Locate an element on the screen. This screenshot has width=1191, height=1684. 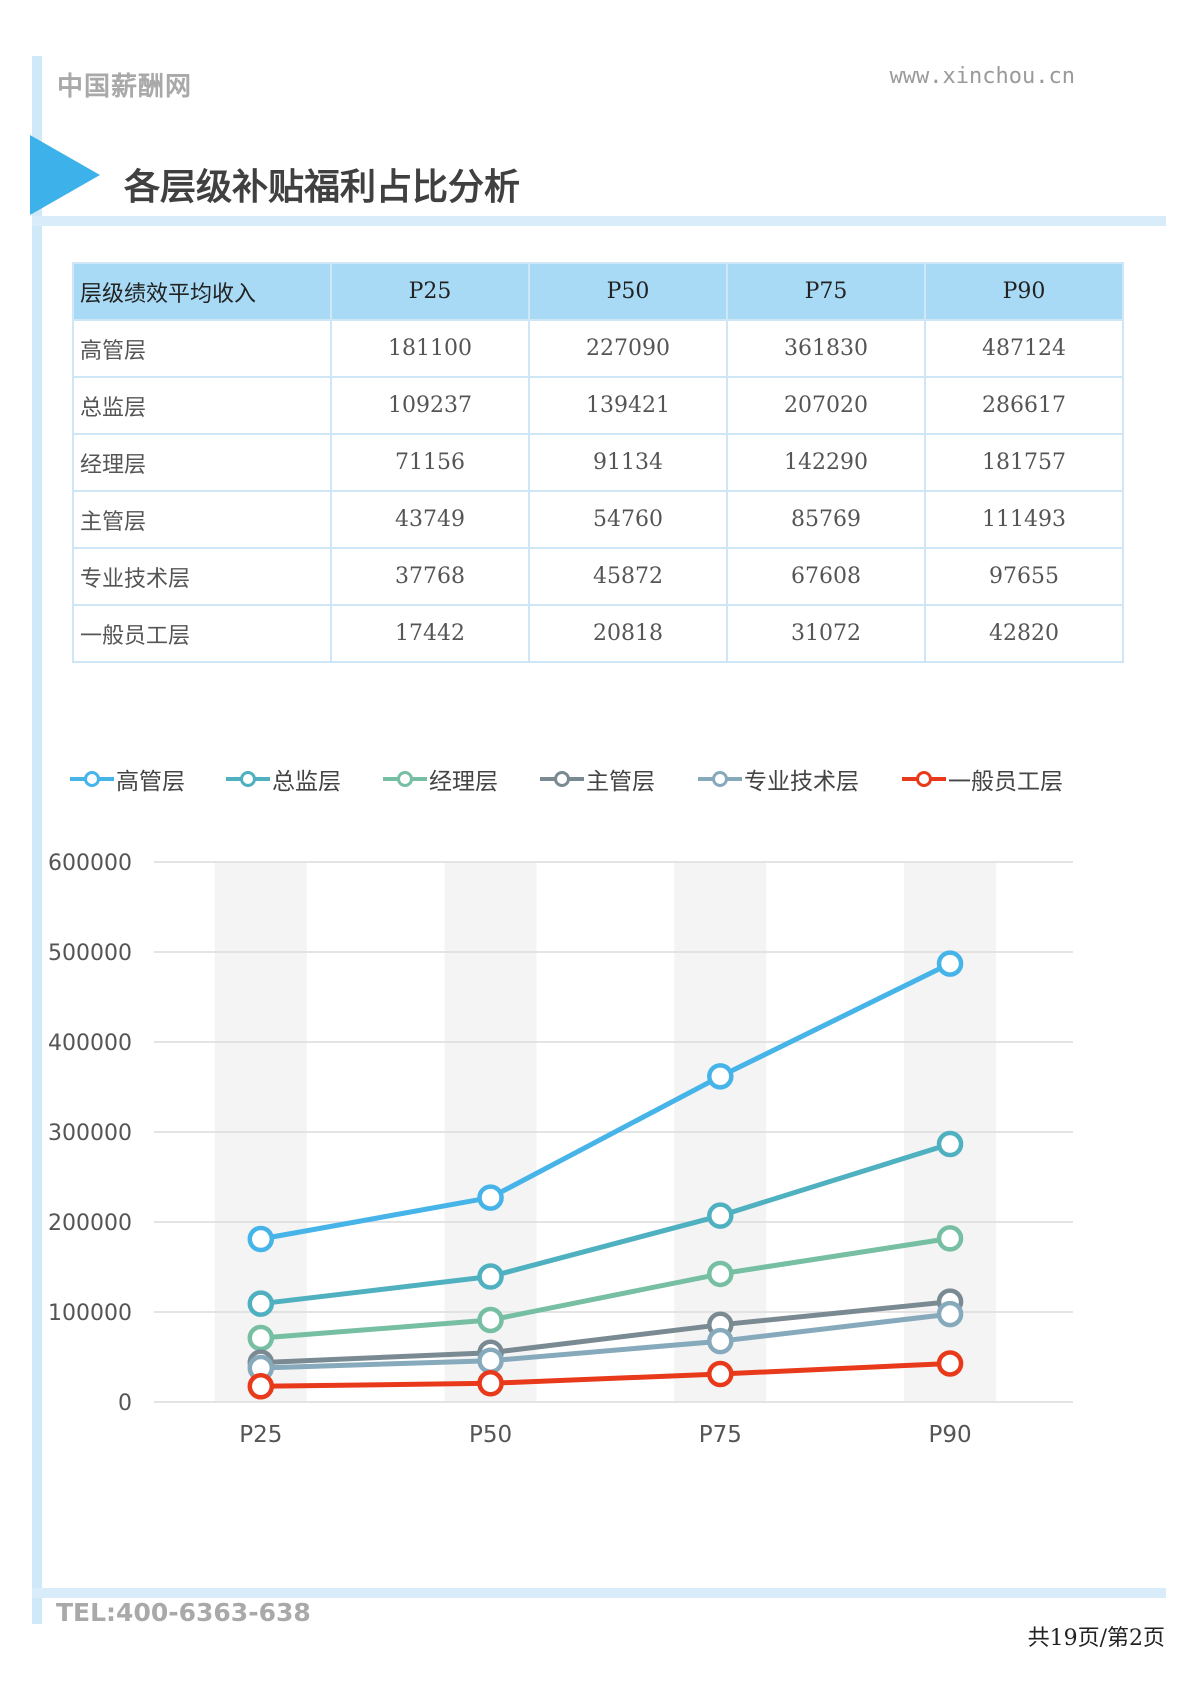
legend-label: 主管层 is located at coordinates (620, 782).